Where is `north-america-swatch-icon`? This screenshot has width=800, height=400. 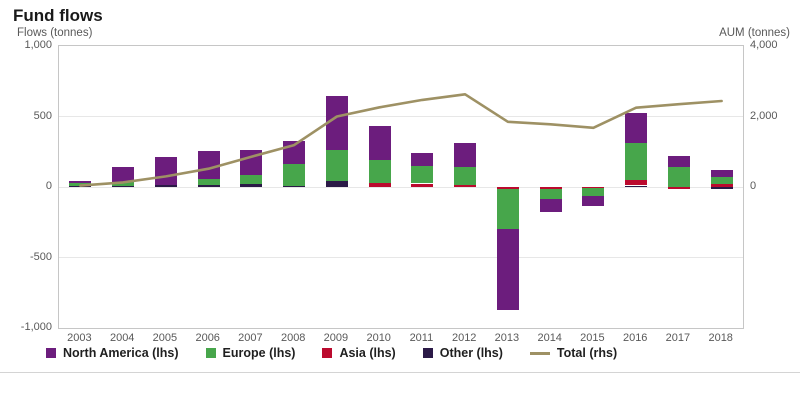 north-america-swatch-icon is located at coordinates (51, 353).